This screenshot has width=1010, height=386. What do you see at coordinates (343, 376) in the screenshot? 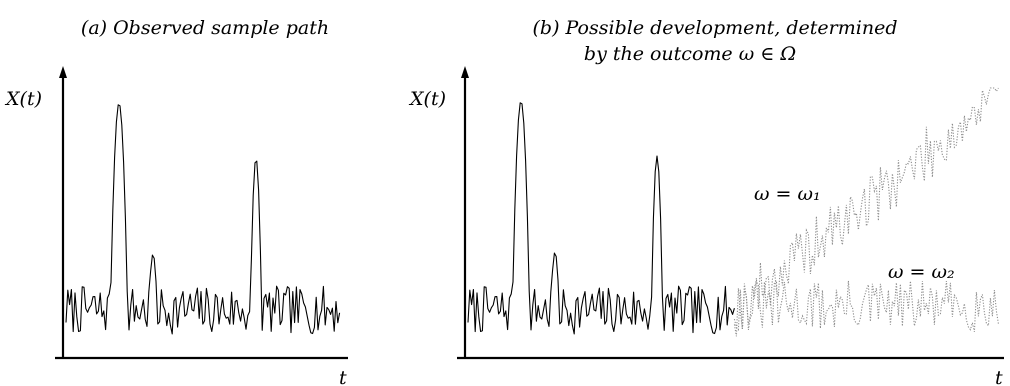
I see `panel-a-x-label: t` at bounding box center [343, 376].